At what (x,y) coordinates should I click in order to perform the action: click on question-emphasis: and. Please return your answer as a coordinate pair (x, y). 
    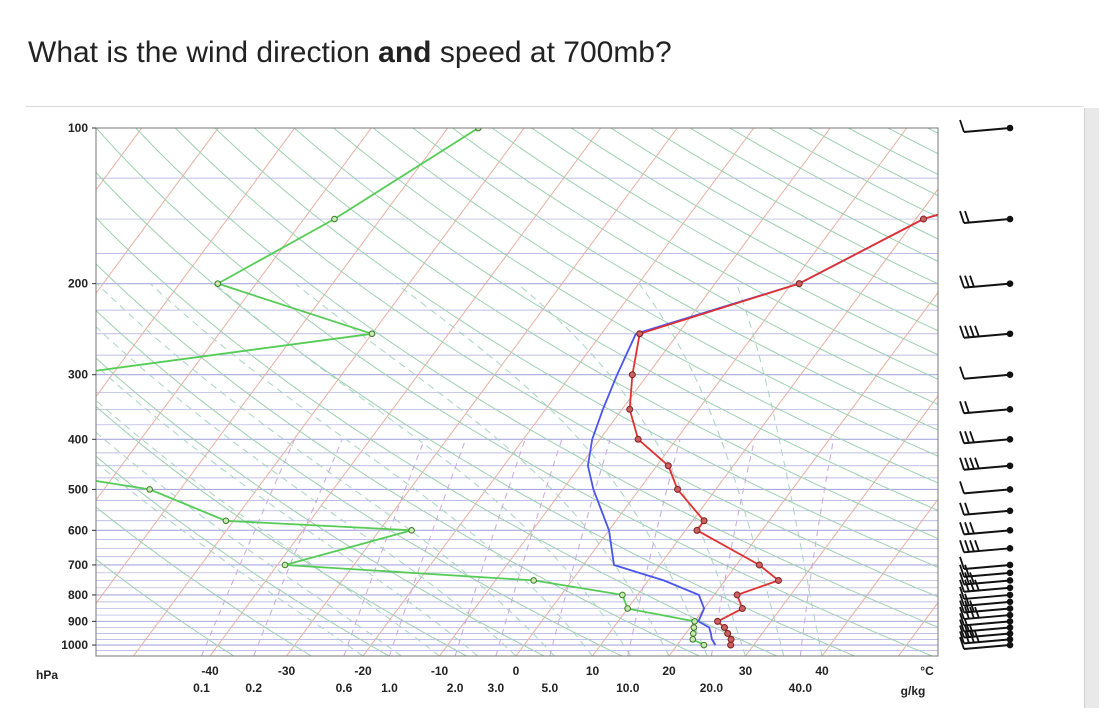
    Looking at the image, I should click on (405, 52).